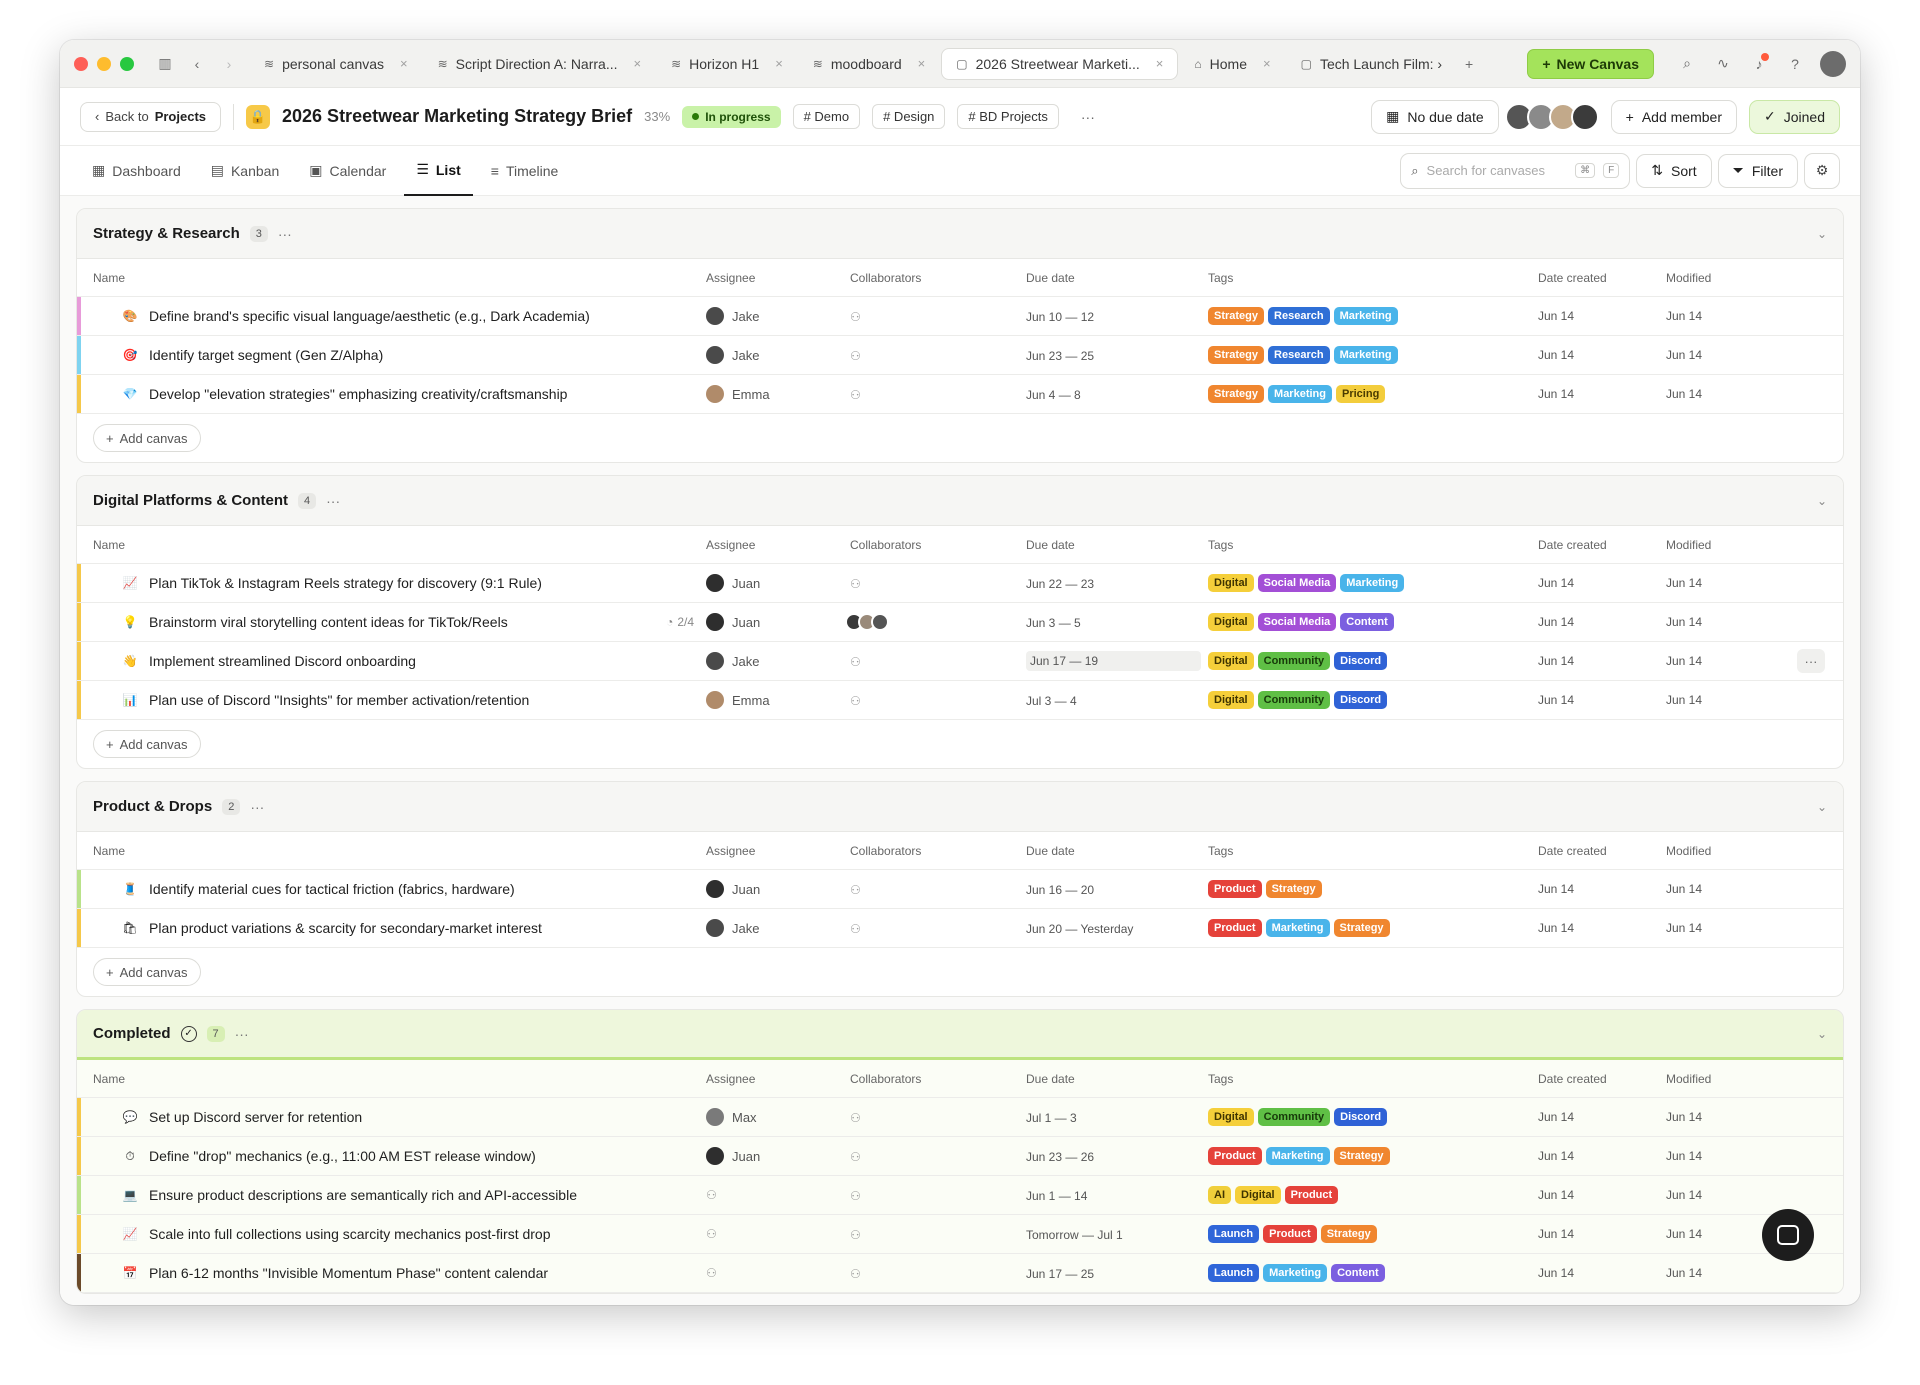  Describe the element at coordinates (127, 63) in the screenshot. I see `maximize-window-button` at that location.